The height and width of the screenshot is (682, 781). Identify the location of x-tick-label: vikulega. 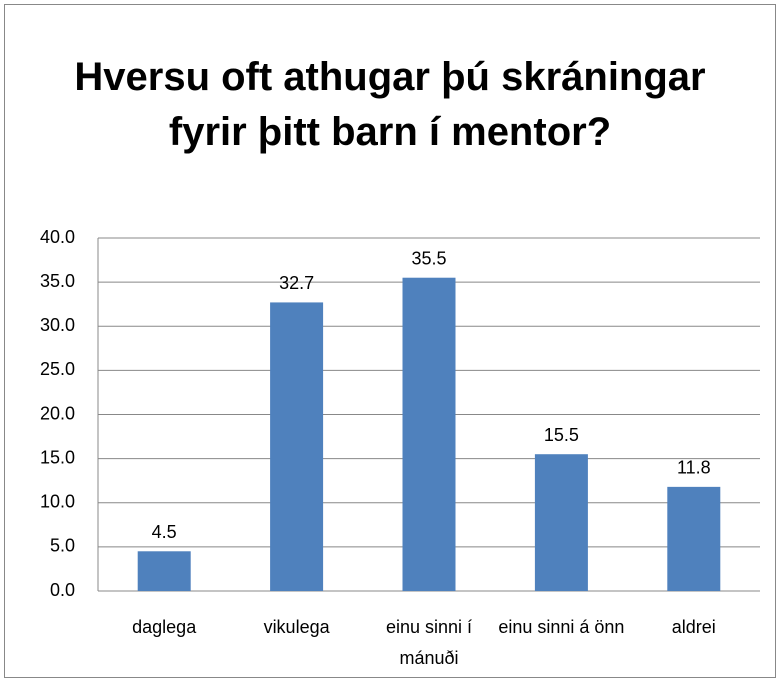
(296, 627).